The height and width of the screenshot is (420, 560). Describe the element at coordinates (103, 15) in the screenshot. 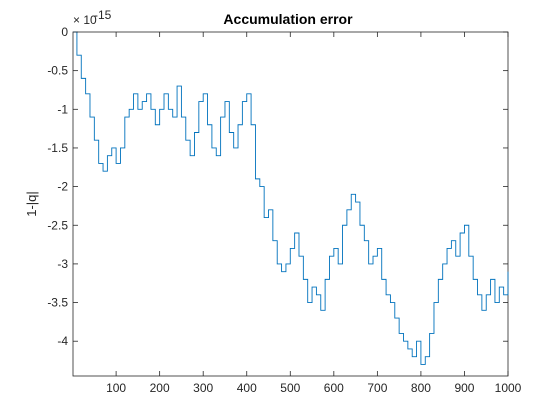

I see `y-exponent-power: -15` at that location.